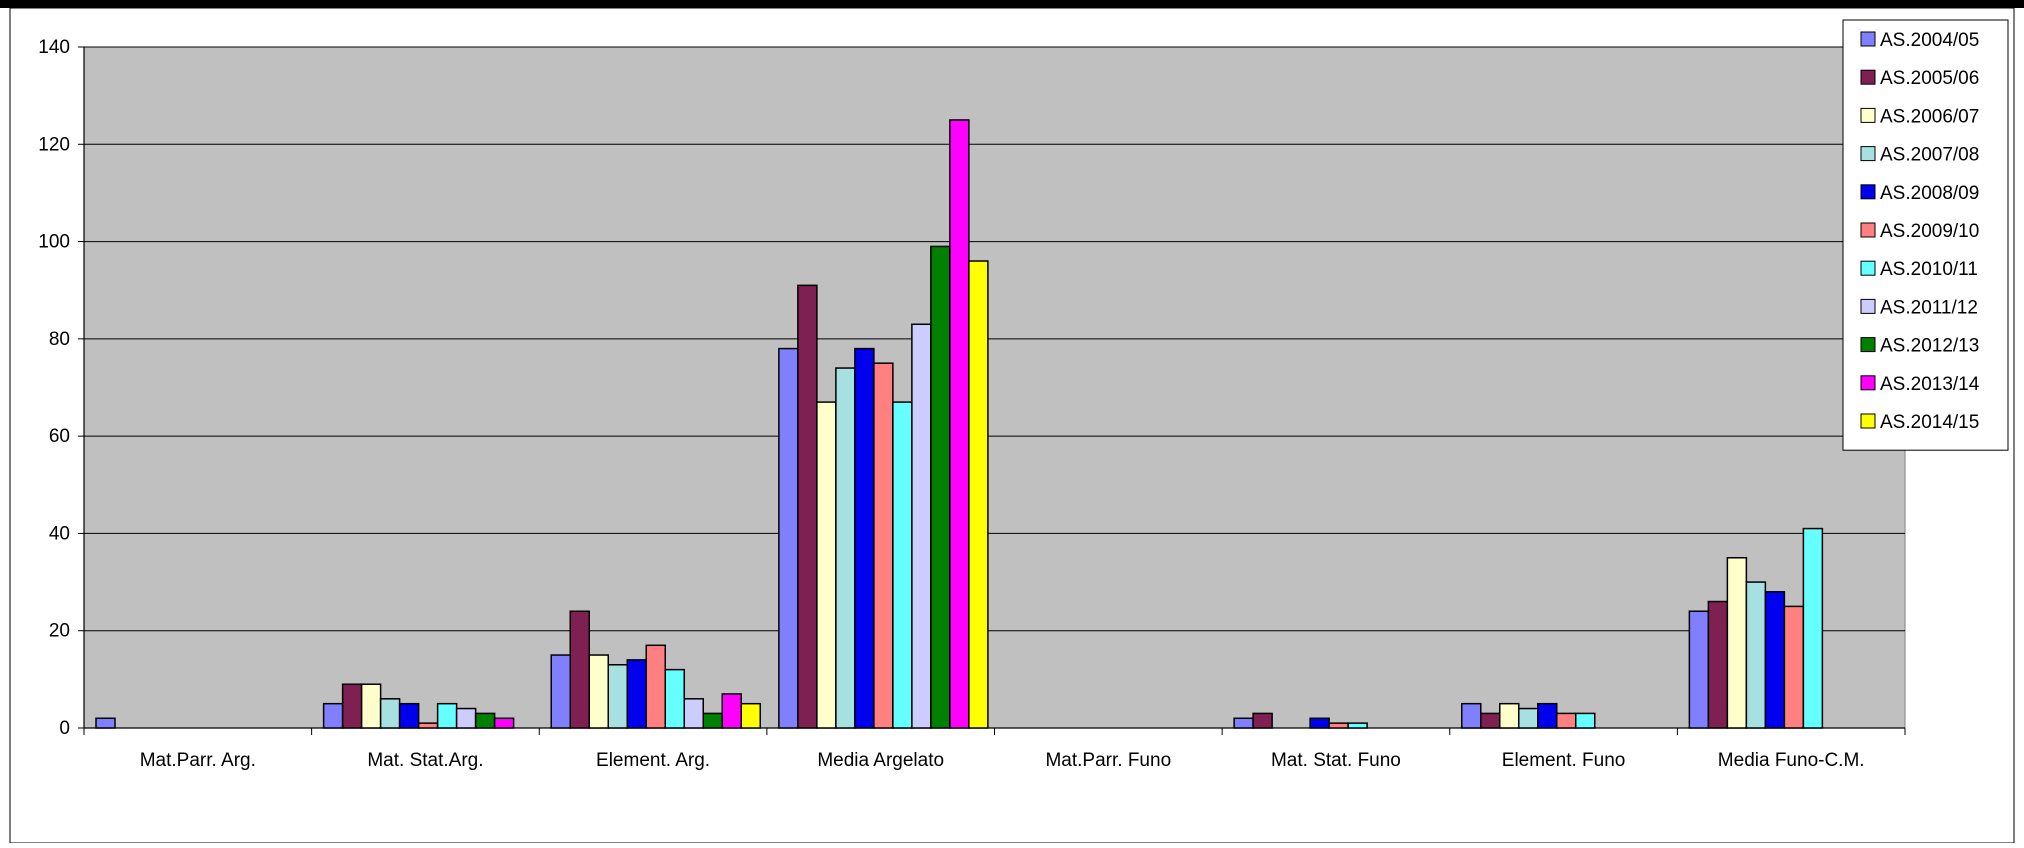 The width and height of the screenshot is (2024, 848). I want to click on legend-label: AS.2007/08, so click(1929, 155).